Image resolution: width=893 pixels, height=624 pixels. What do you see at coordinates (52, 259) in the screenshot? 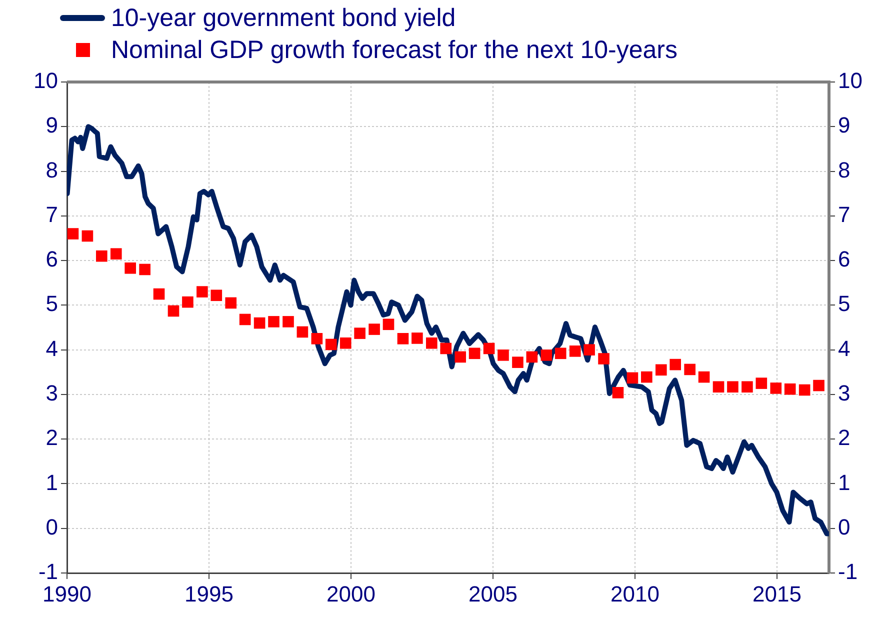
I see `y-tick-label: 6` at bounding box center [52, 259].